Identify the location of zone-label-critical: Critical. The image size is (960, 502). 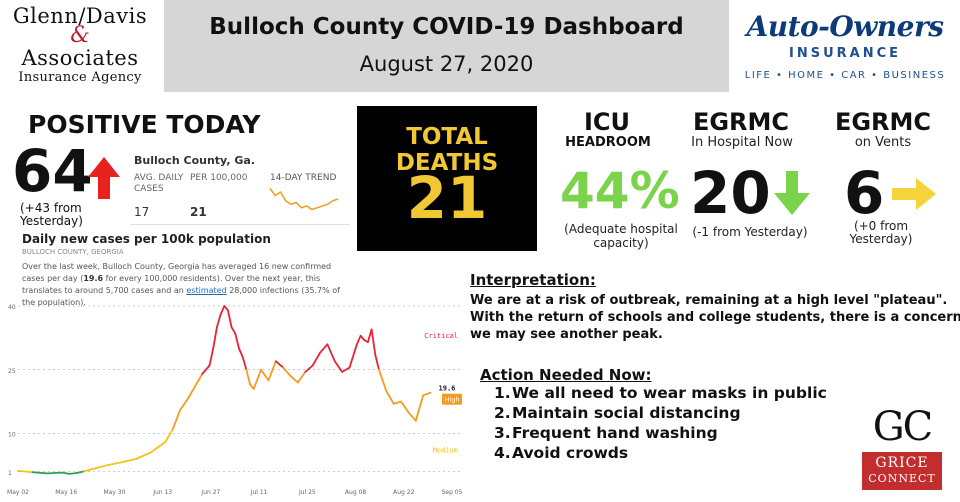
(441, 336).